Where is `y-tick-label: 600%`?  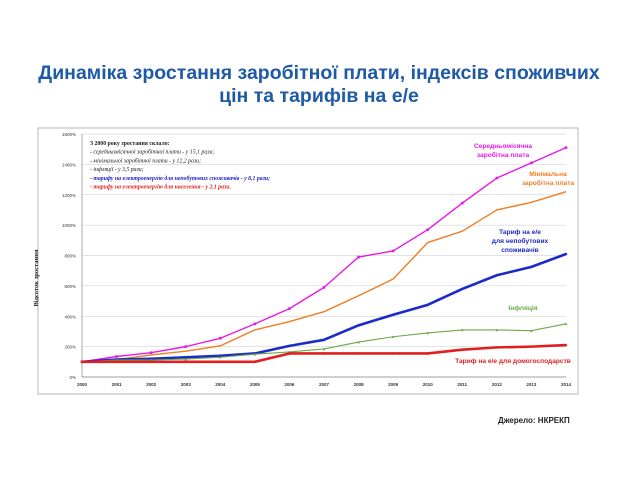
y-tick-label: 600% is located at coordinates (70, 286).